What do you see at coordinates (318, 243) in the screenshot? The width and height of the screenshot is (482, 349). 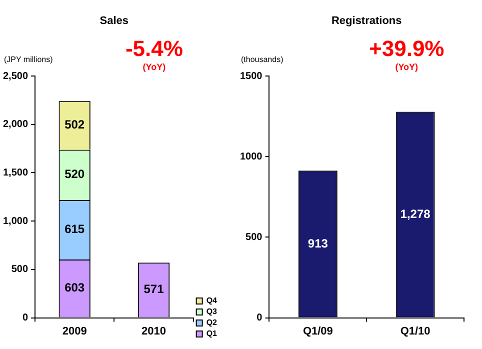 I see `data-label: 913` at bounding box center [318, 243].